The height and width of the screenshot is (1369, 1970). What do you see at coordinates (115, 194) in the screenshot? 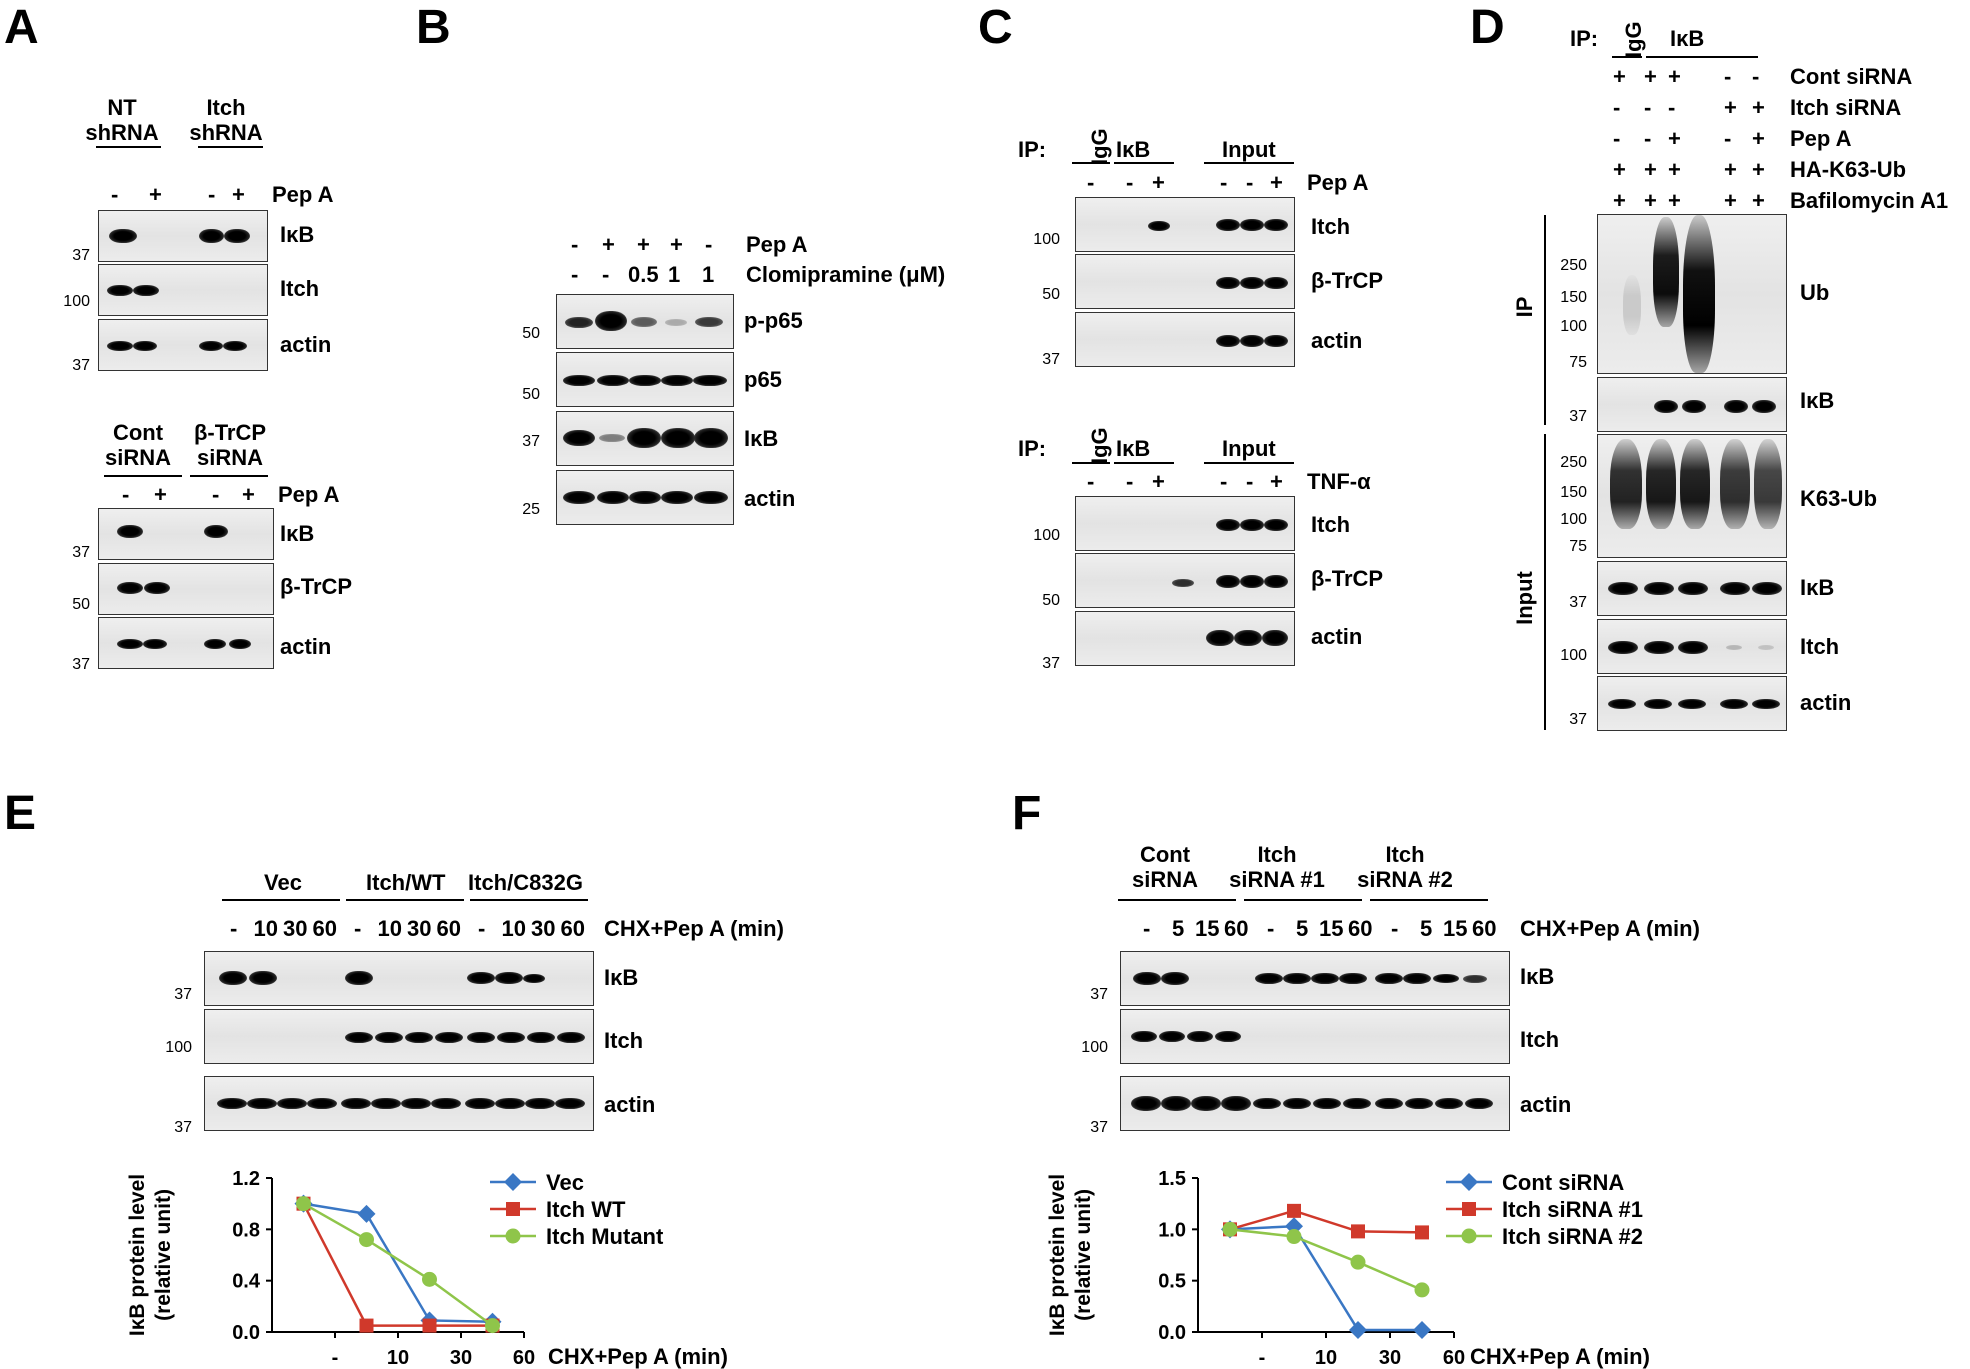
I see `a-top-sign-1: -` at bounding box center [115, 194].